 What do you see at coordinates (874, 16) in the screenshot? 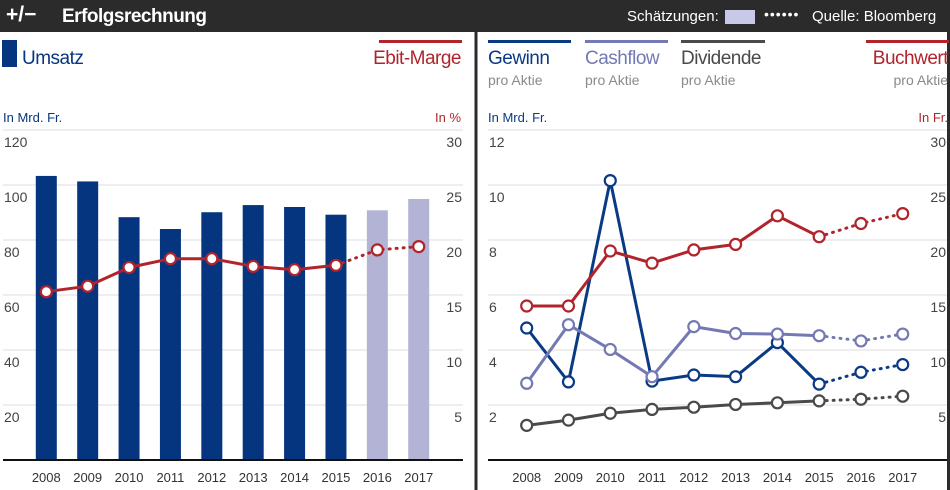
I see `source-label: Quelle: Bloomberg` at bounding box center [874, 16].